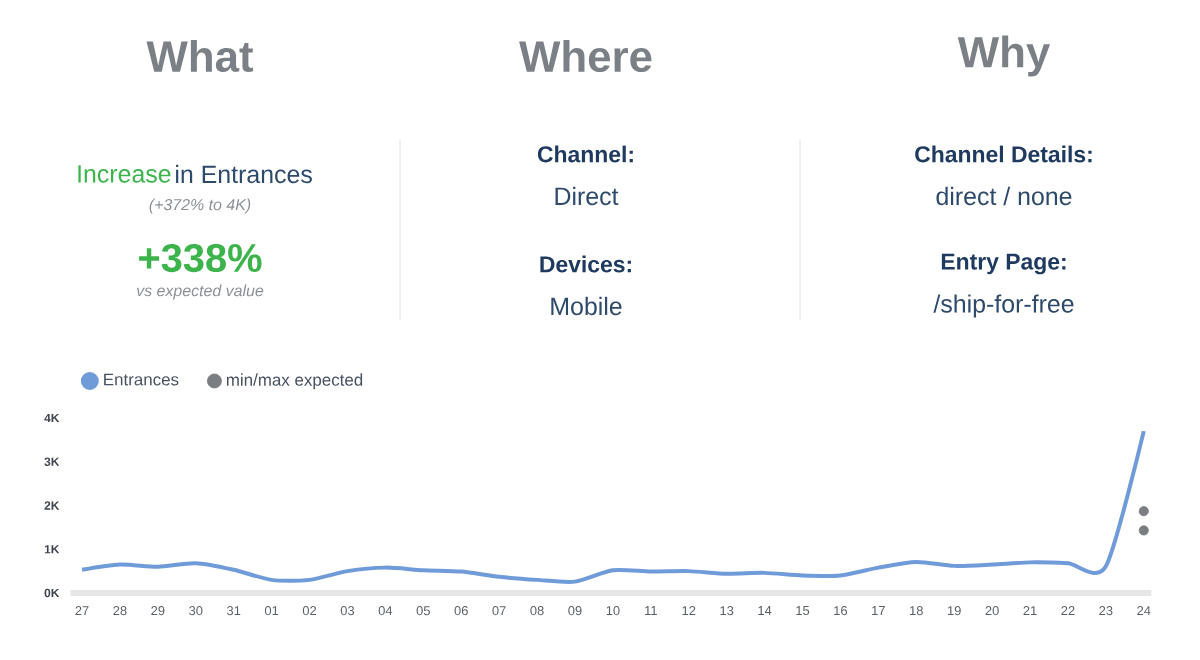 This screenshot has width=1200, height=660. I want to click on text: Channel:, so click(585, 154).